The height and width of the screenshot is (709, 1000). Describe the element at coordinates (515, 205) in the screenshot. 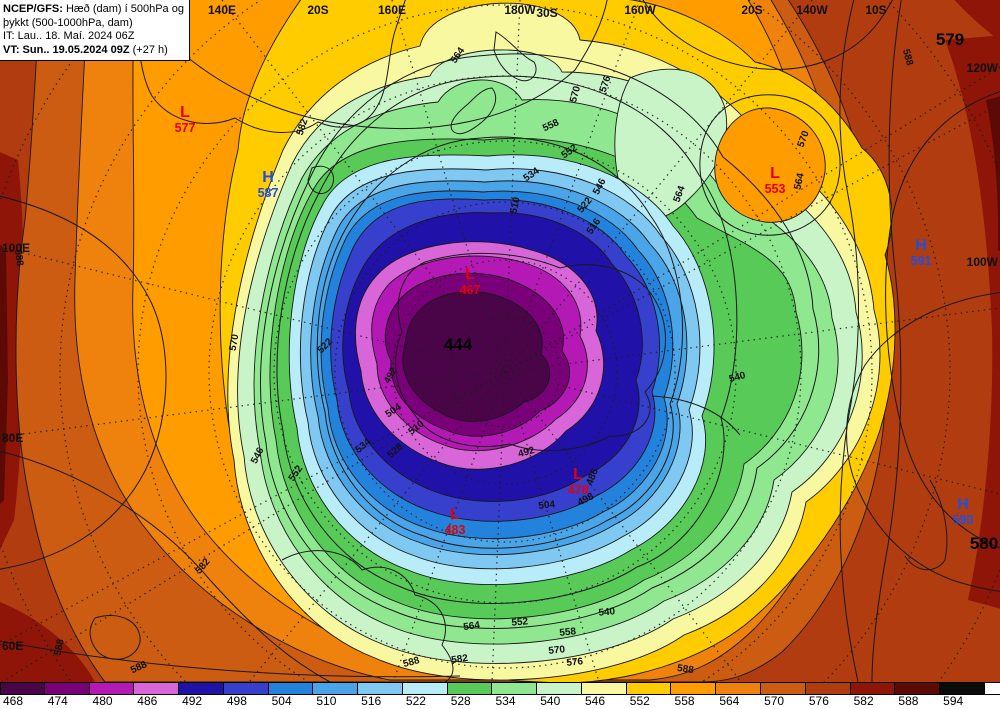

I see `contour-label-510: 510` at that location.